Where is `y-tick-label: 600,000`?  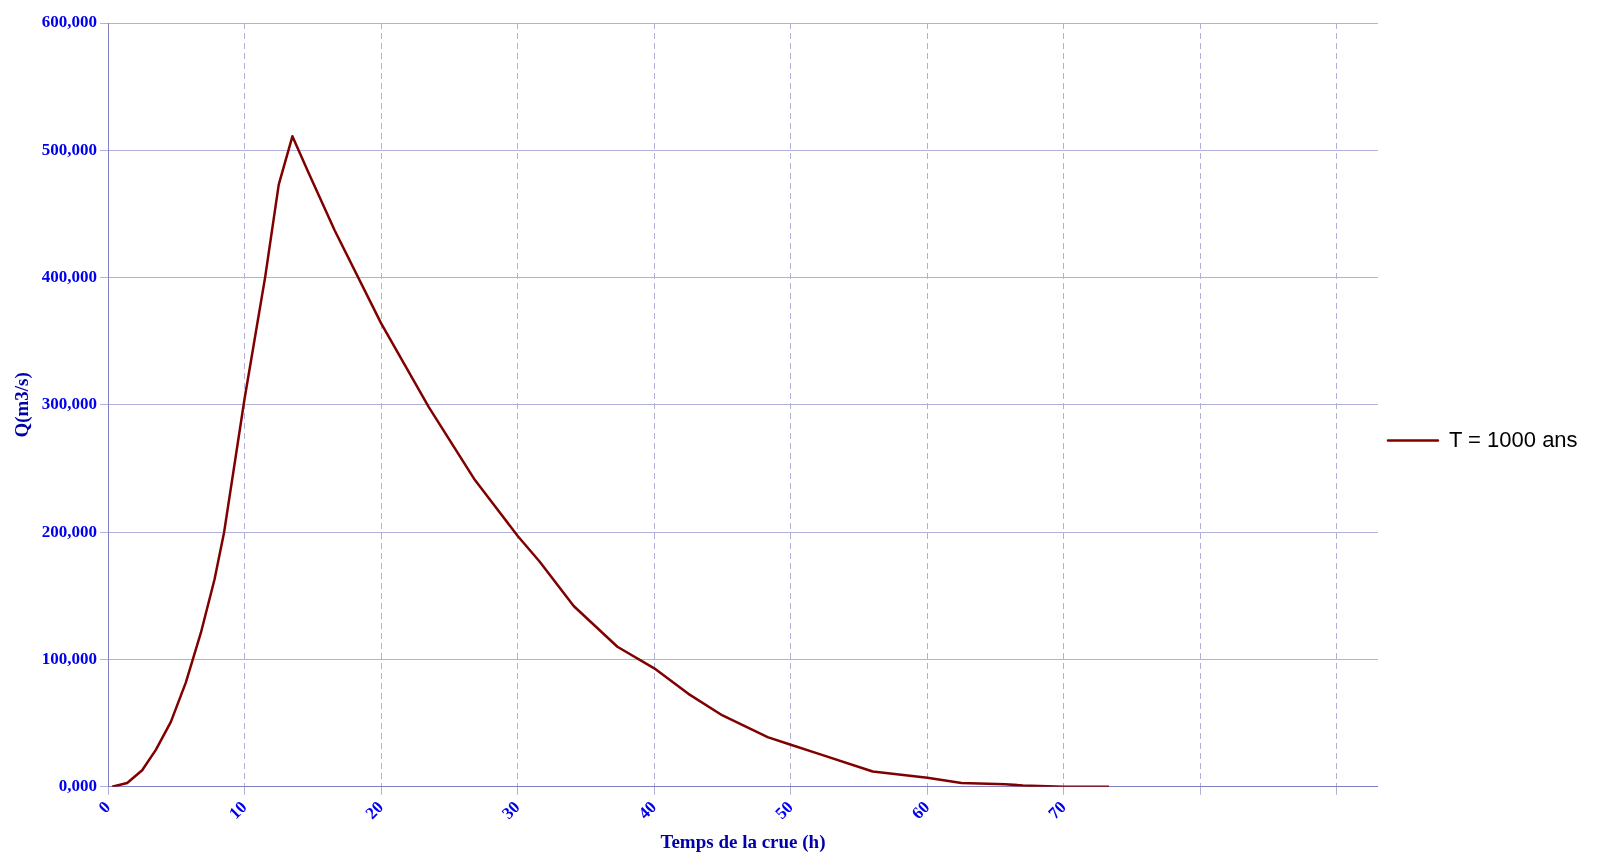 y-tick-label: 600,000 is located at coordinates (69, 22).